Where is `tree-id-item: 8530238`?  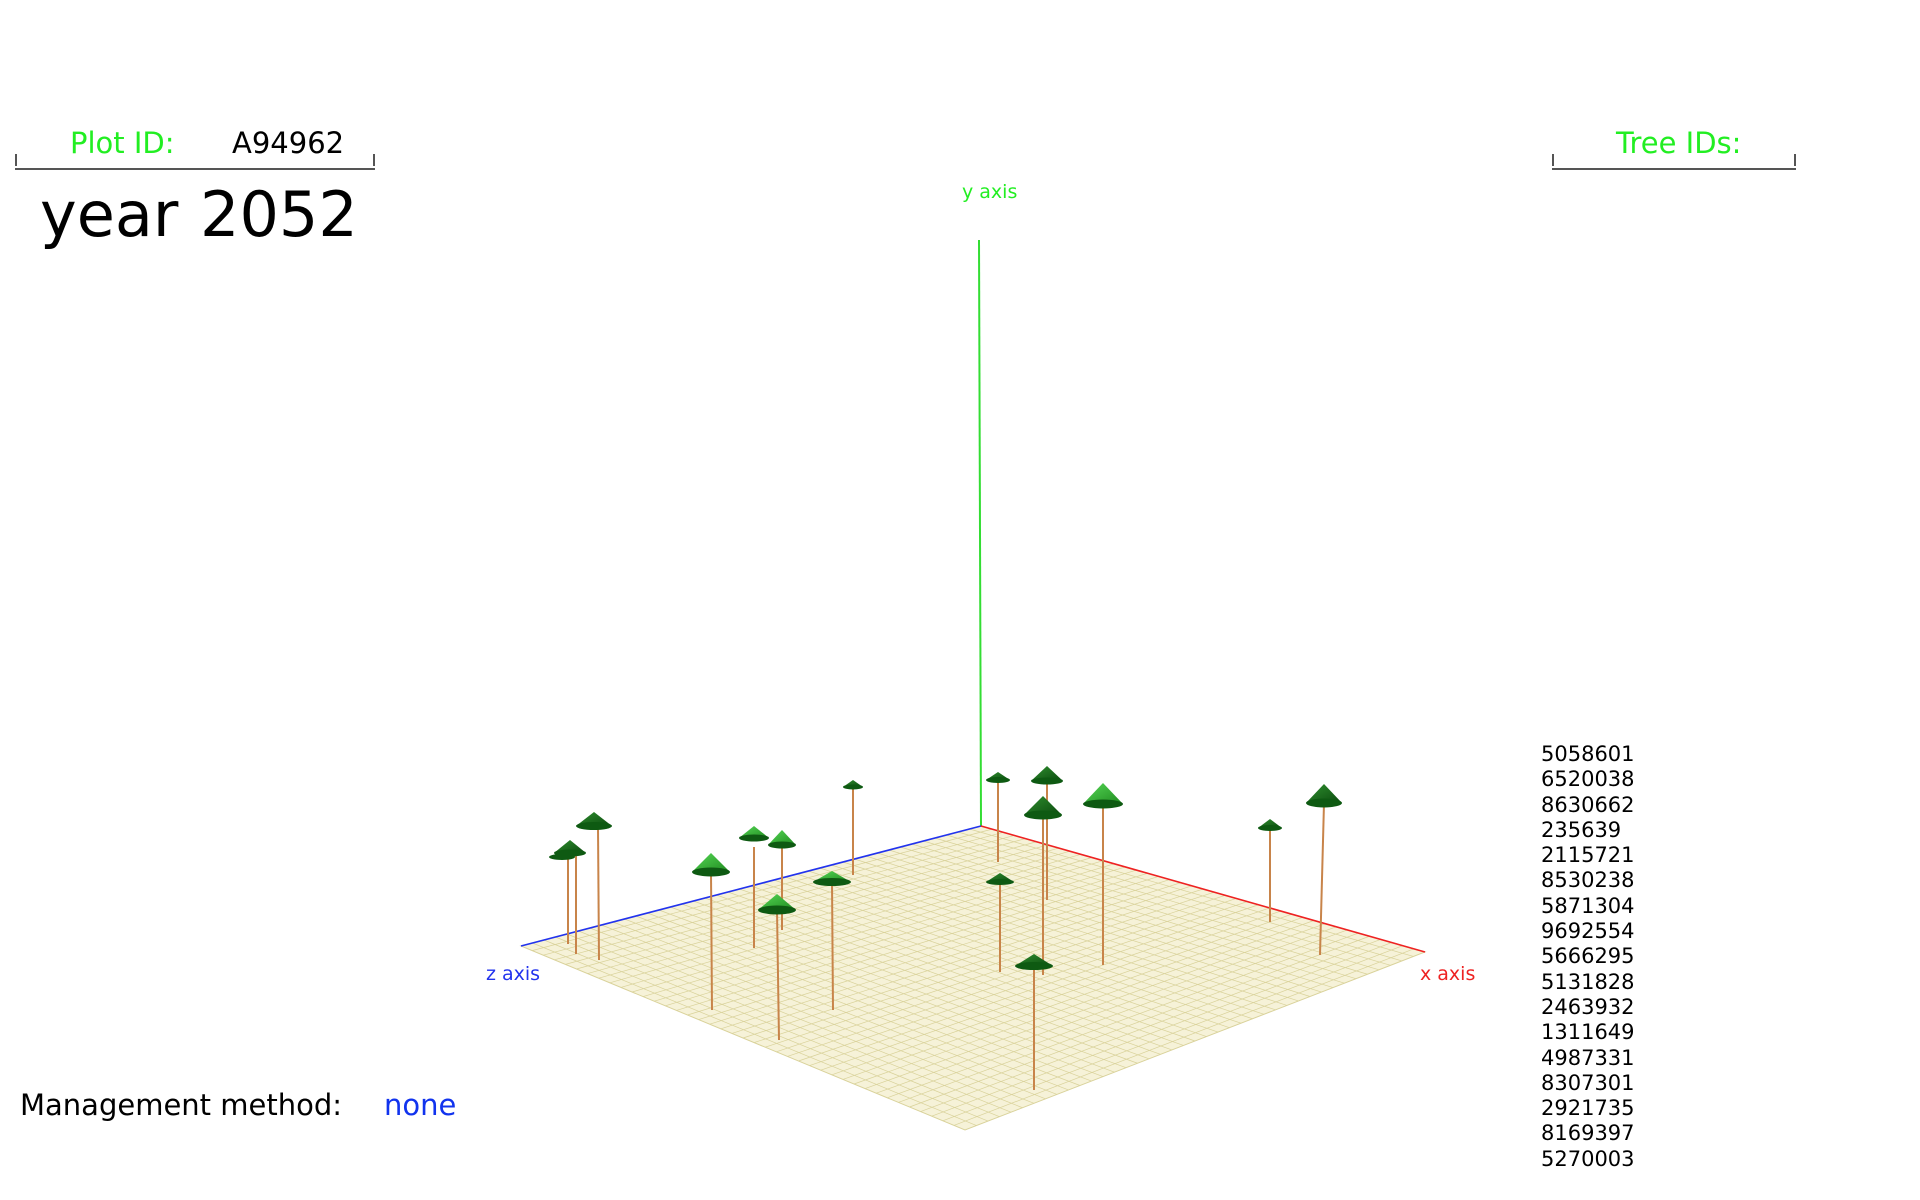
tree-id-item: 8530238 is located at coordinates (1588, 880).